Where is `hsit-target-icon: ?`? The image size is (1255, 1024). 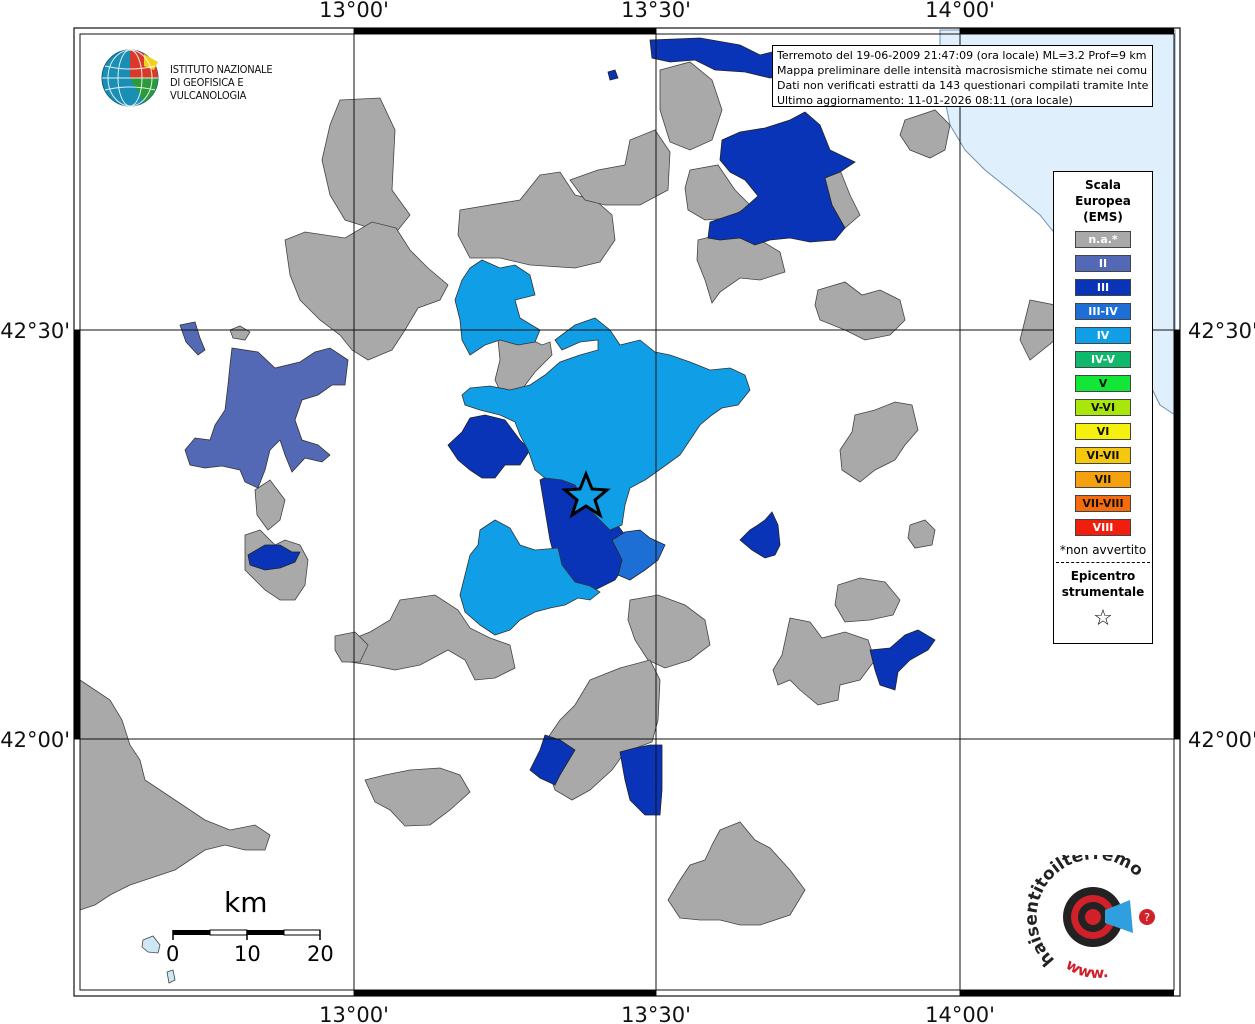
hsit-target-icon: ? is located at coordinates (1109, 917).